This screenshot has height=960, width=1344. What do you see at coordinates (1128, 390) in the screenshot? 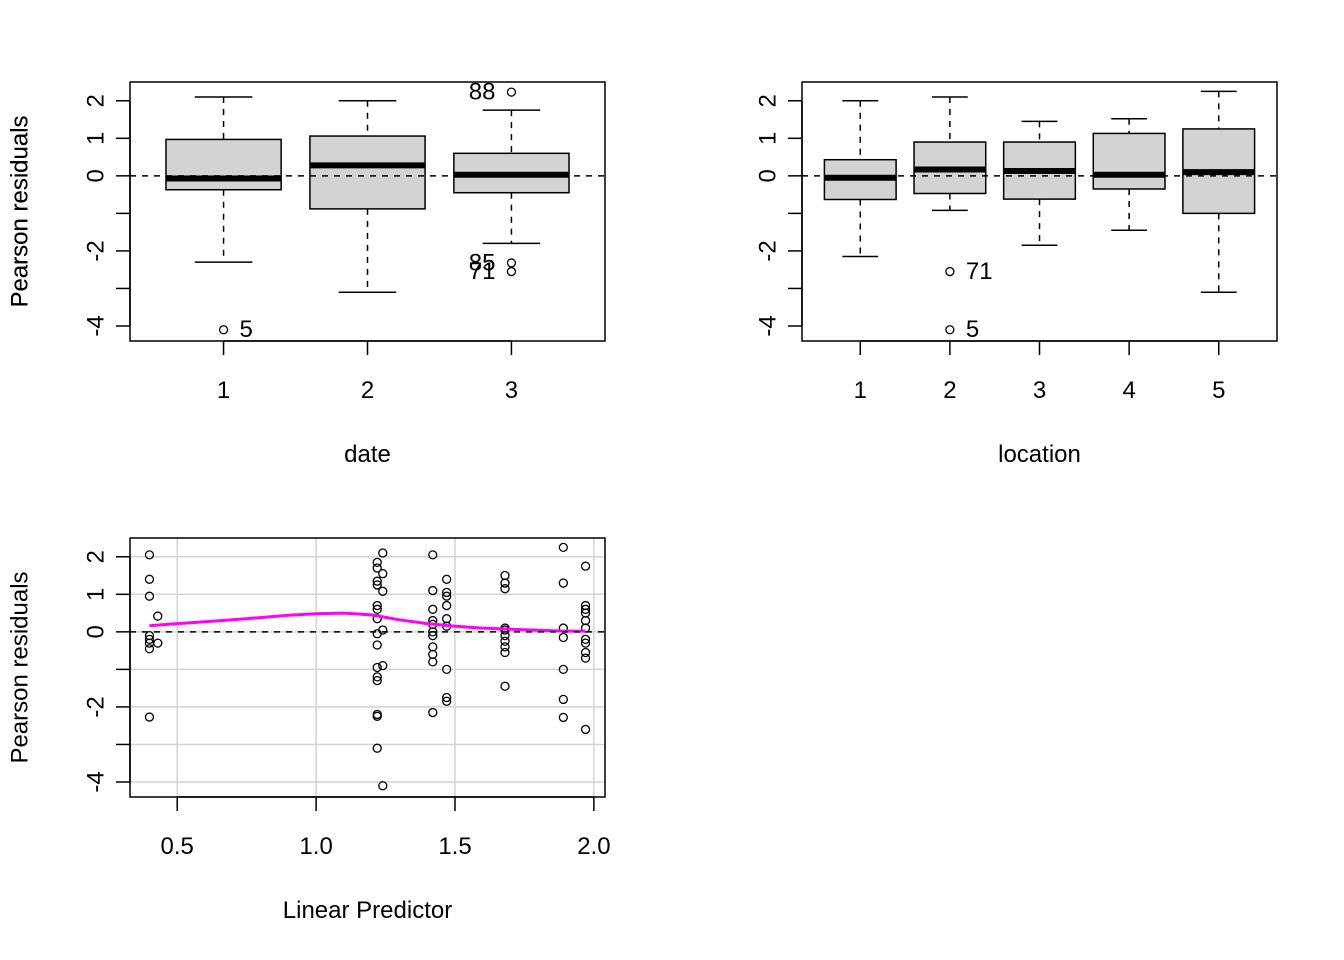
I see `x-tick-label: 4` at bounding box center [1128, 390].